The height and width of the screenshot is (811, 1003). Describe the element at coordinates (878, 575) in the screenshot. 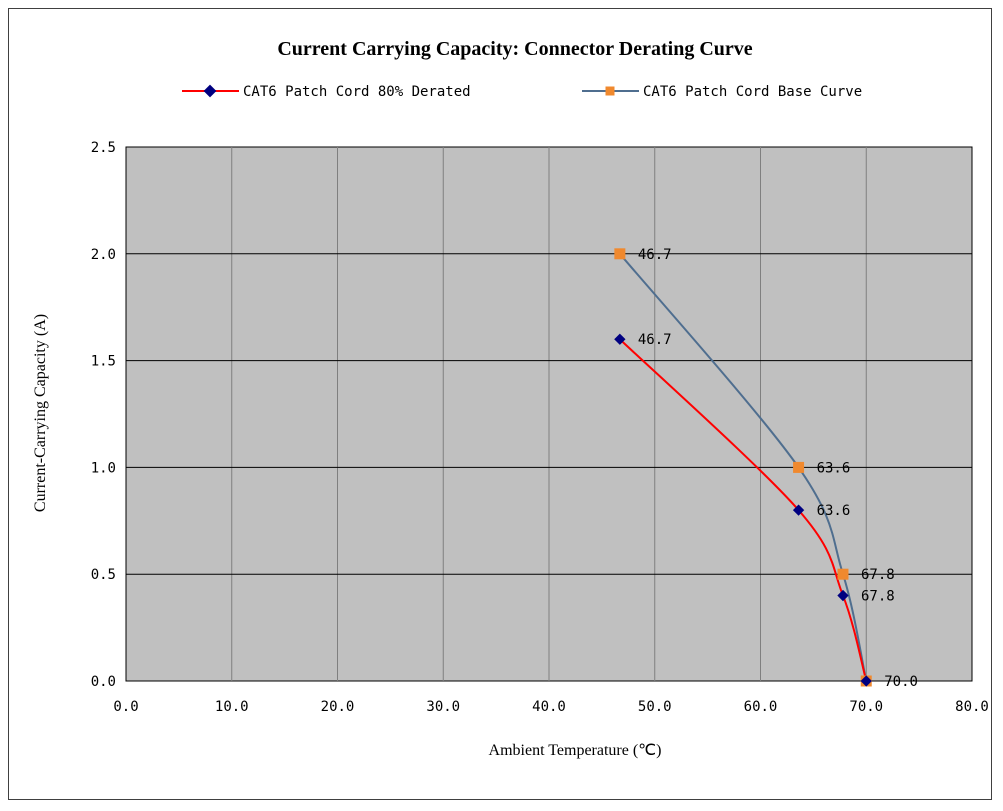

I see `series-1-data-label: 67.8` at that location.